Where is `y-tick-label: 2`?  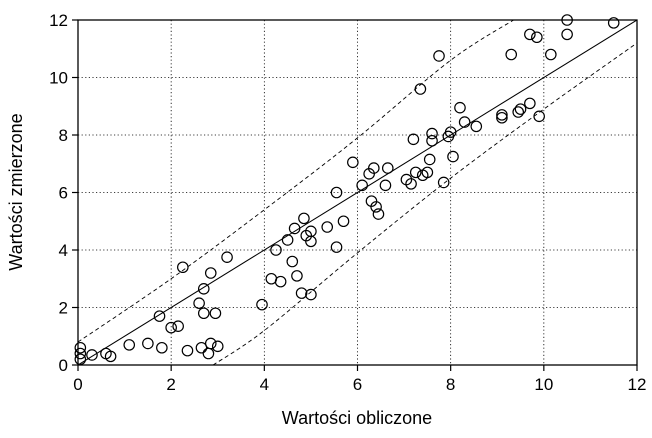 y-tick-label: 2 is located at coordinates (63, 308).